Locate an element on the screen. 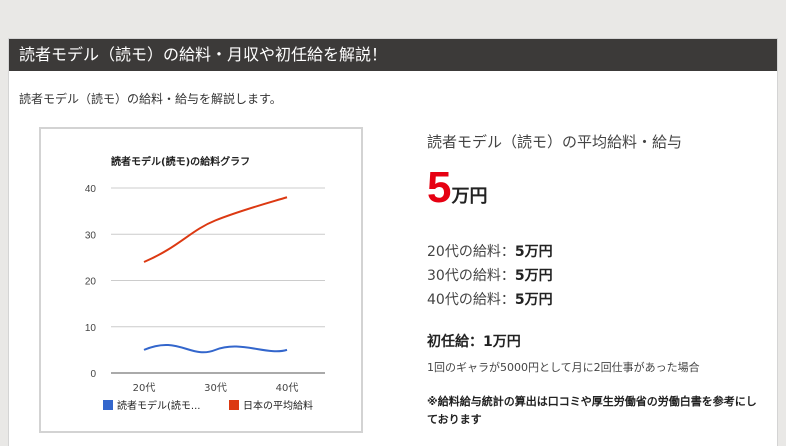 This screenshot has width=786, height=446. age-salary-label: 30代の給料： is located at coordinates (471, 276).